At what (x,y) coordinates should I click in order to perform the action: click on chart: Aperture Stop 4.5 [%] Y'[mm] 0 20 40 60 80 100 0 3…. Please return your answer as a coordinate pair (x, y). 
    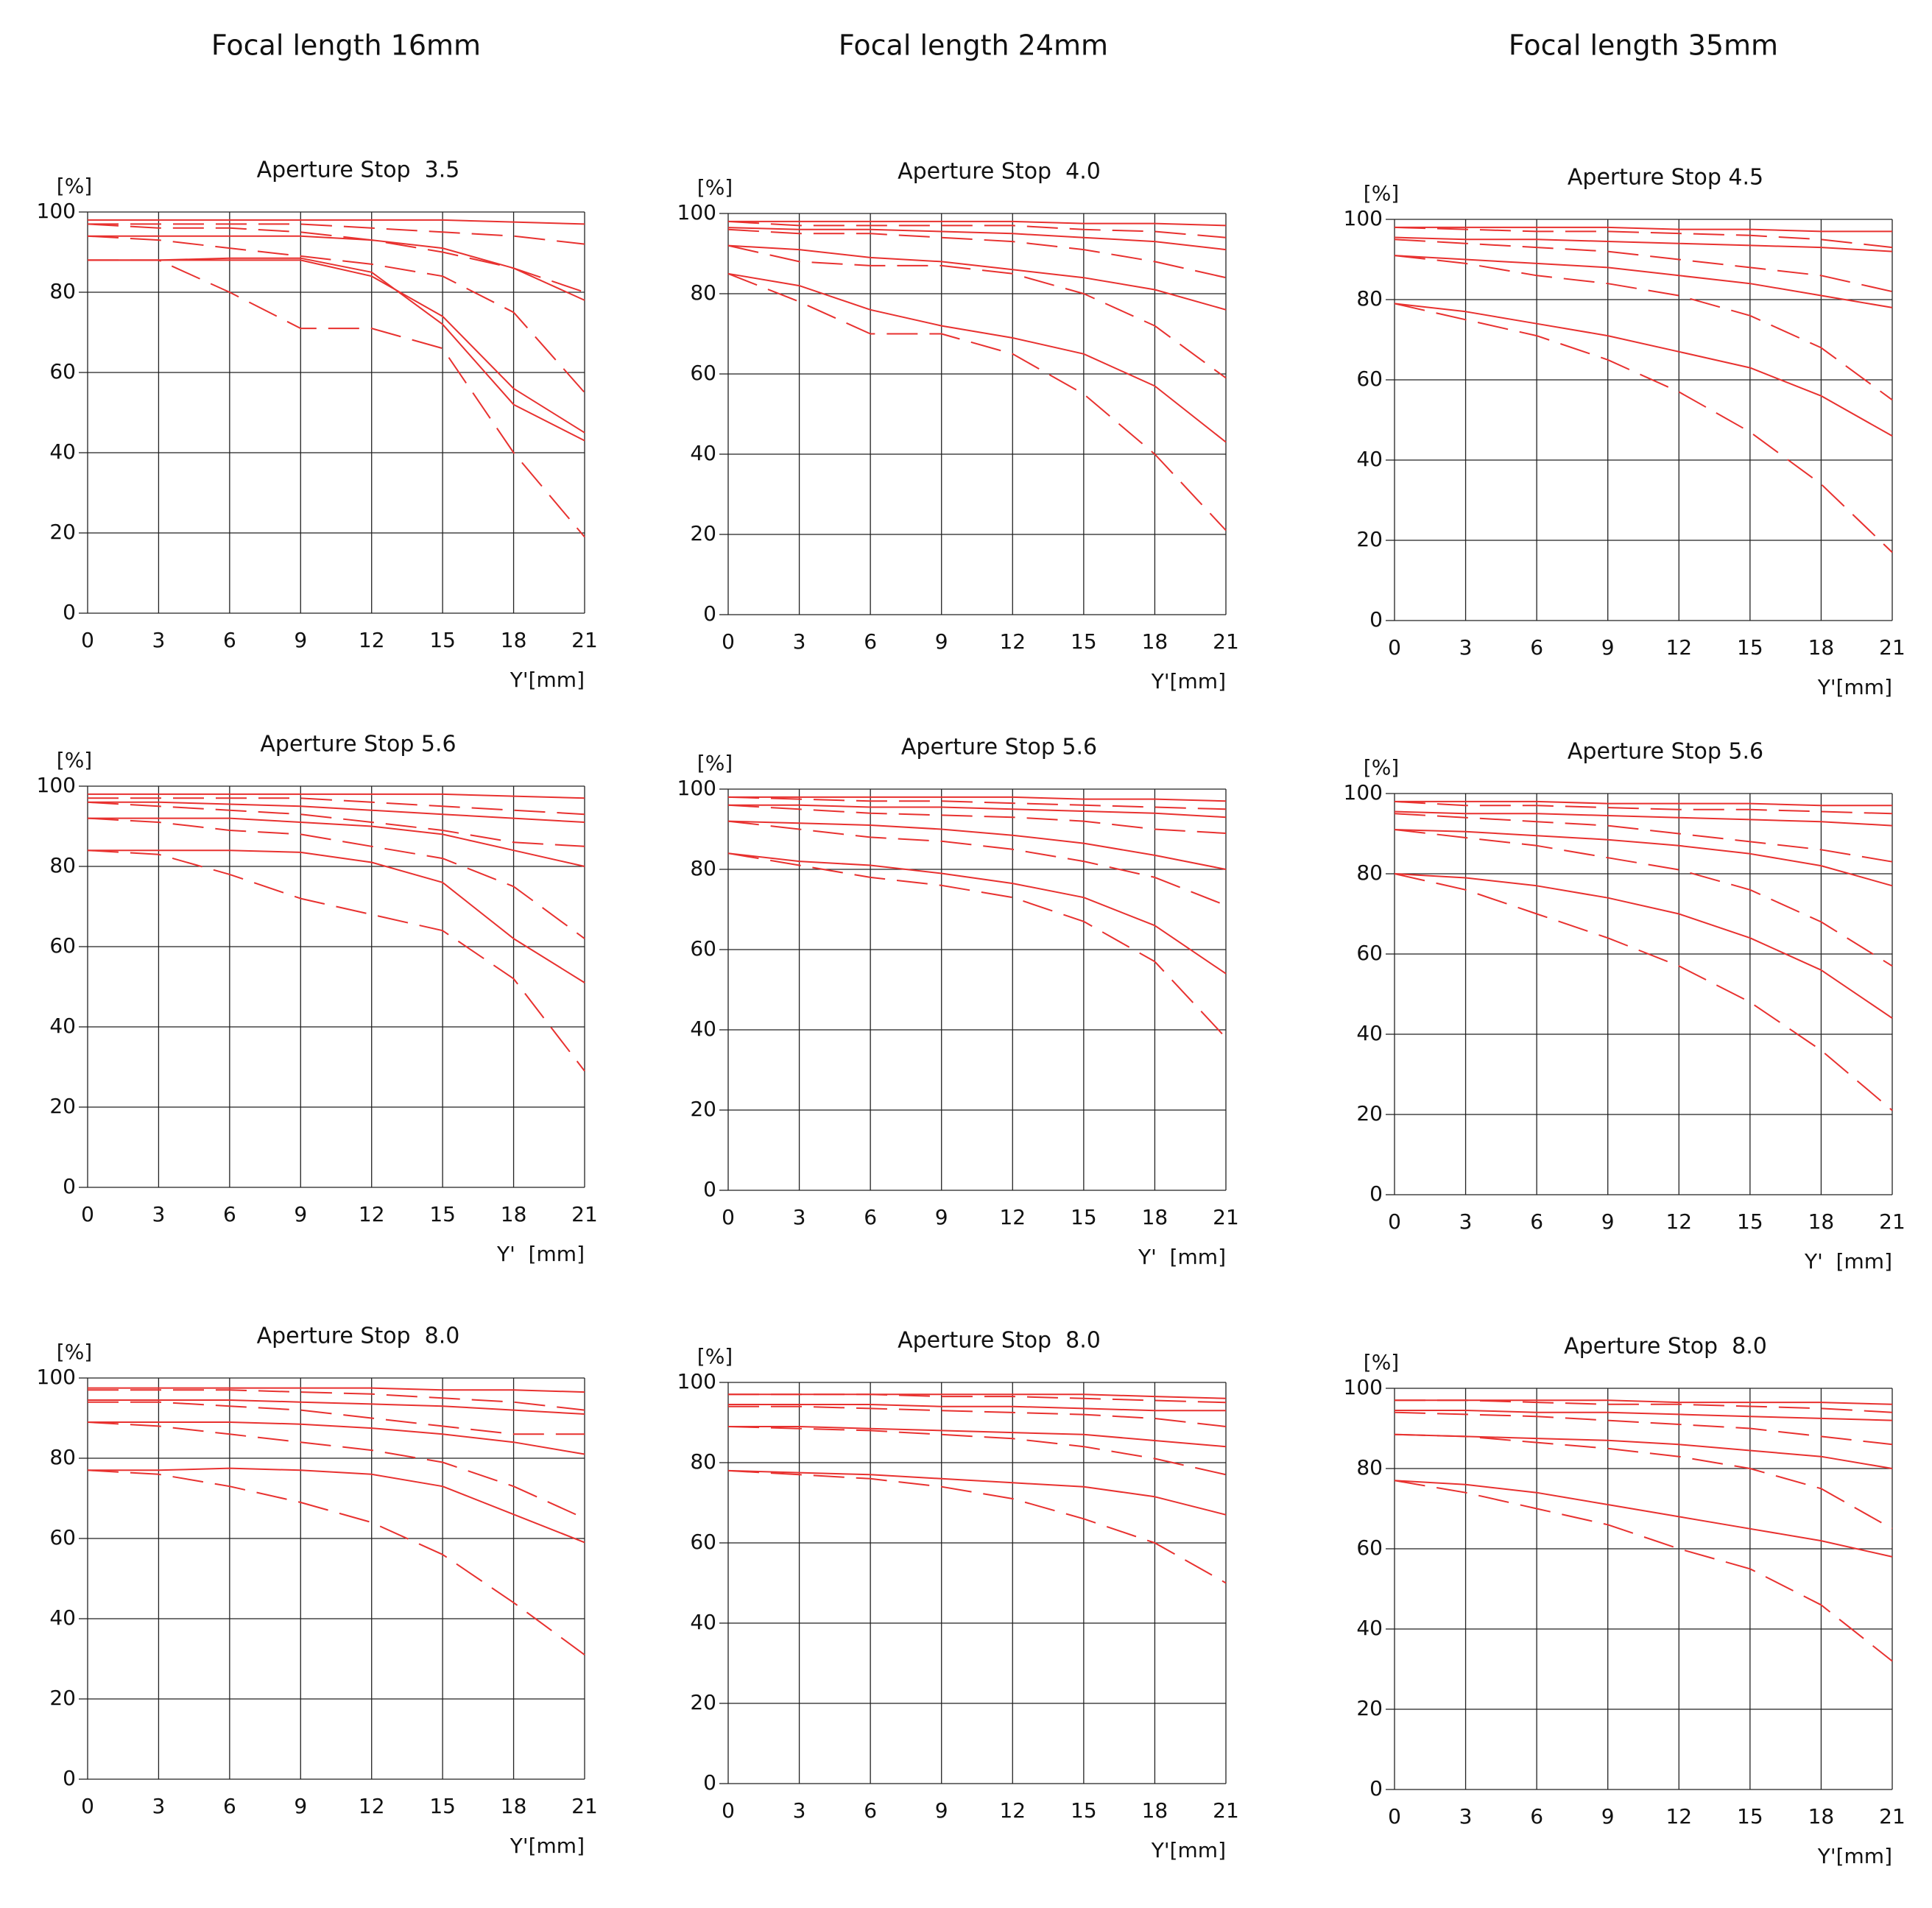
    Looking at the image, I should click on (1624, 432).